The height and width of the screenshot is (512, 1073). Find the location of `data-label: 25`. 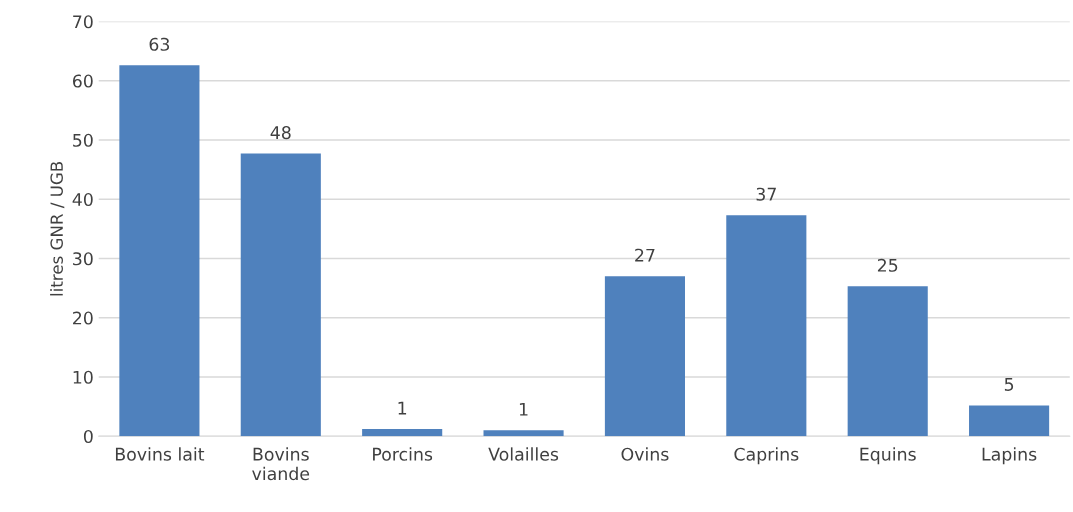

data-label: 25 is located at coordinates (887, 265).